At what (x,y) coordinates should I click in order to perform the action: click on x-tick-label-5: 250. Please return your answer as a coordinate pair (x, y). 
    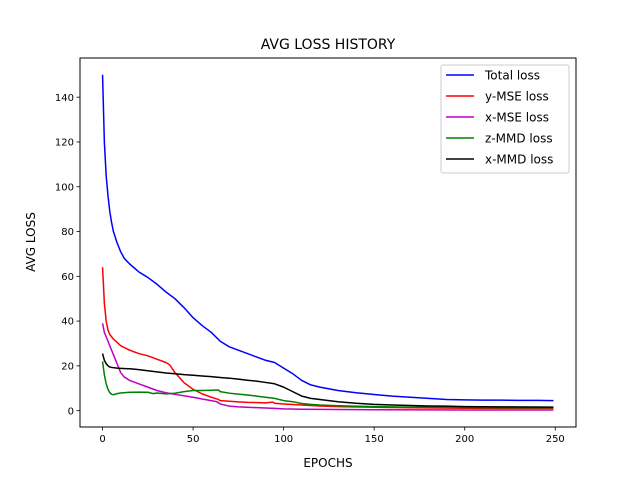
    Looking at the image, I should click on (555, 439).